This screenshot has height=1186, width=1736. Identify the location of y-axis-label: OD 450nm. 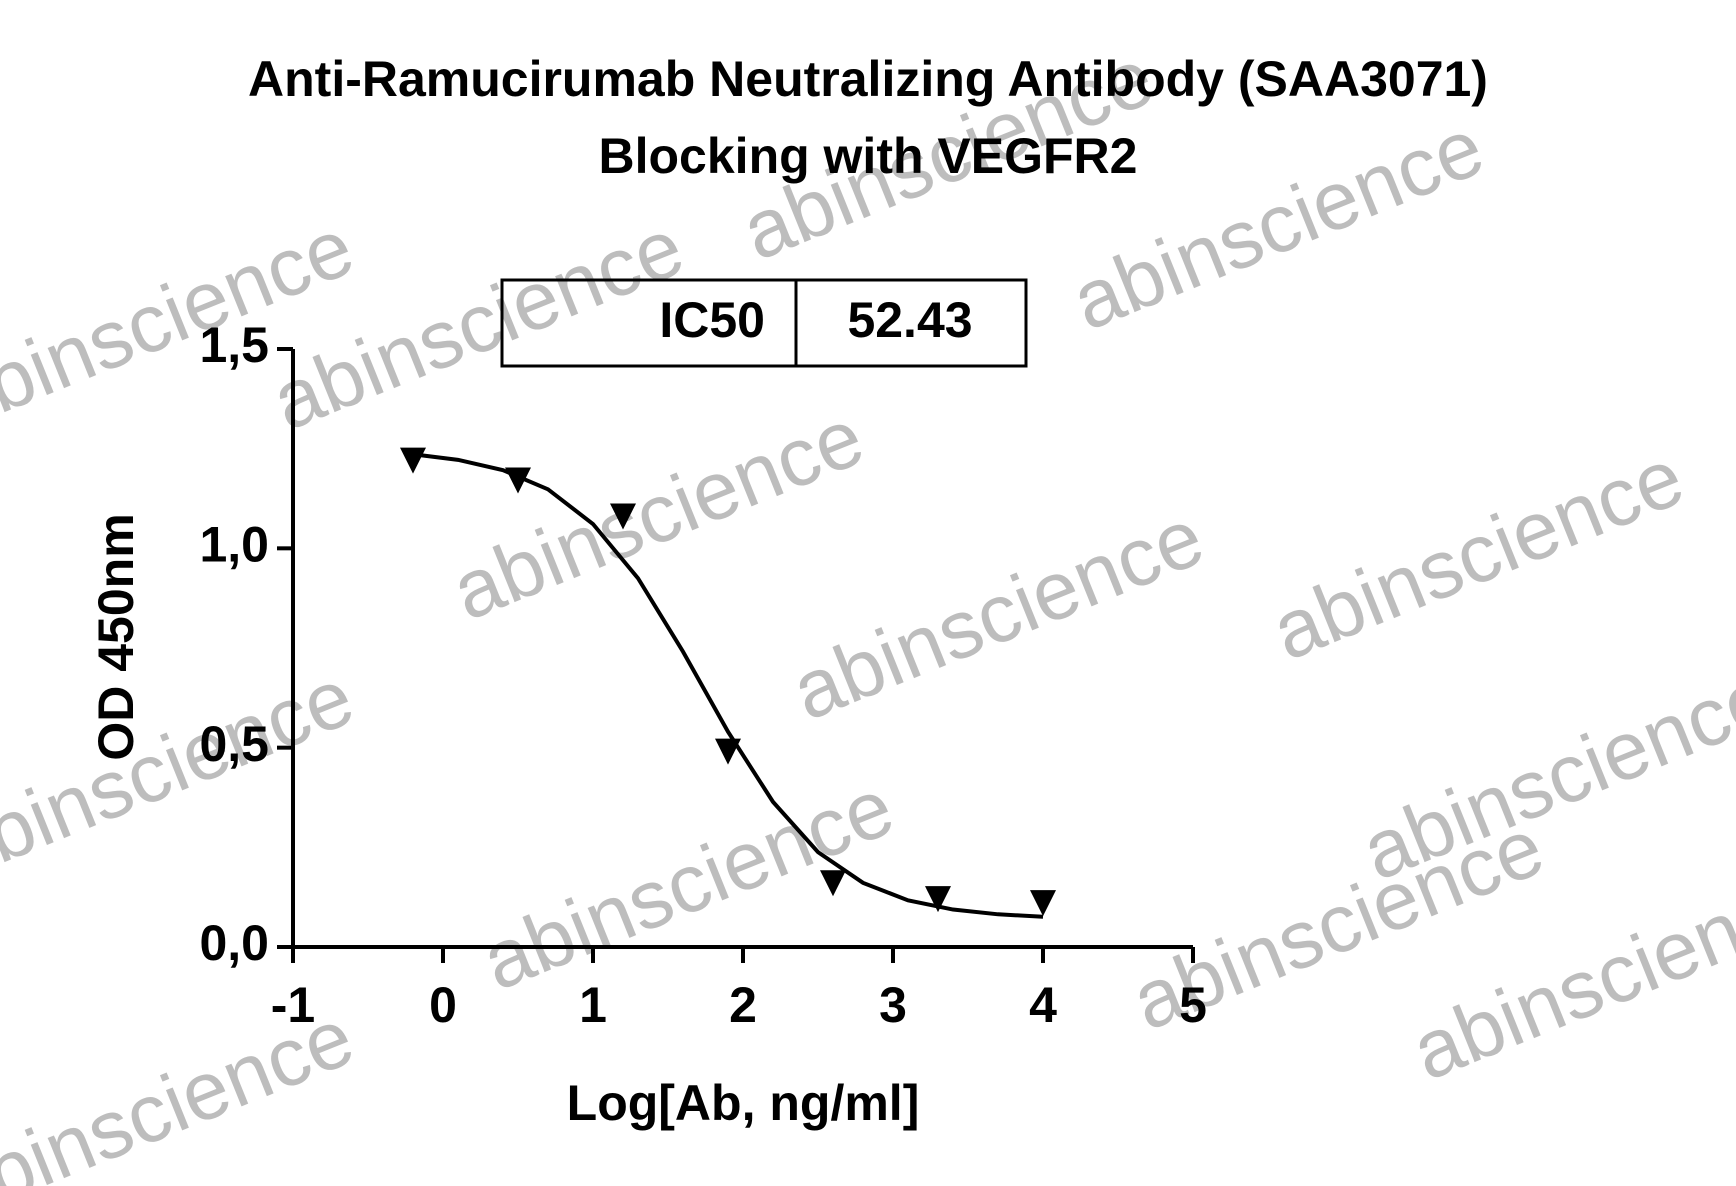
(116, 636).